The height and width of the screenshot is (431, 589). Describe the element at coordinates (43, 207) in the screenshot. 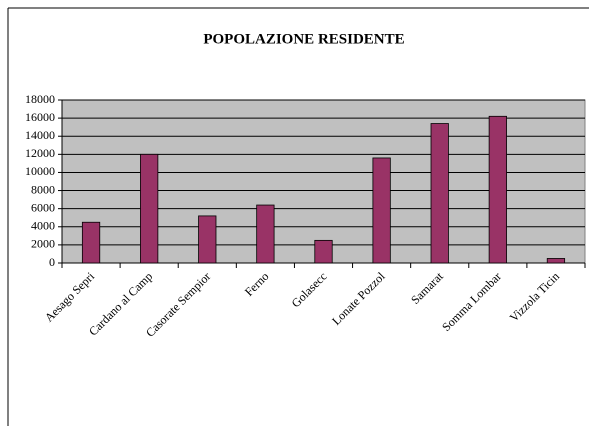

I see `y-tick-label: 6000` at that location.